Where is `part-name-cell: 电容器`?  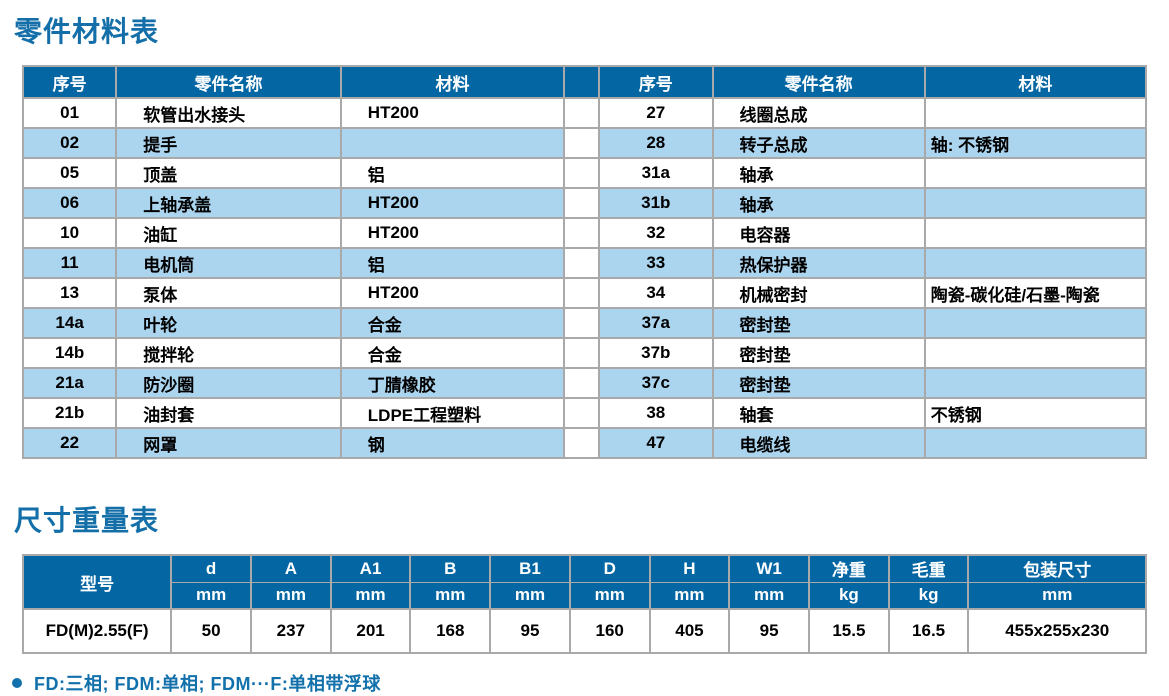 part-name-cell: 电容器 is located at coordinates (818, 233).